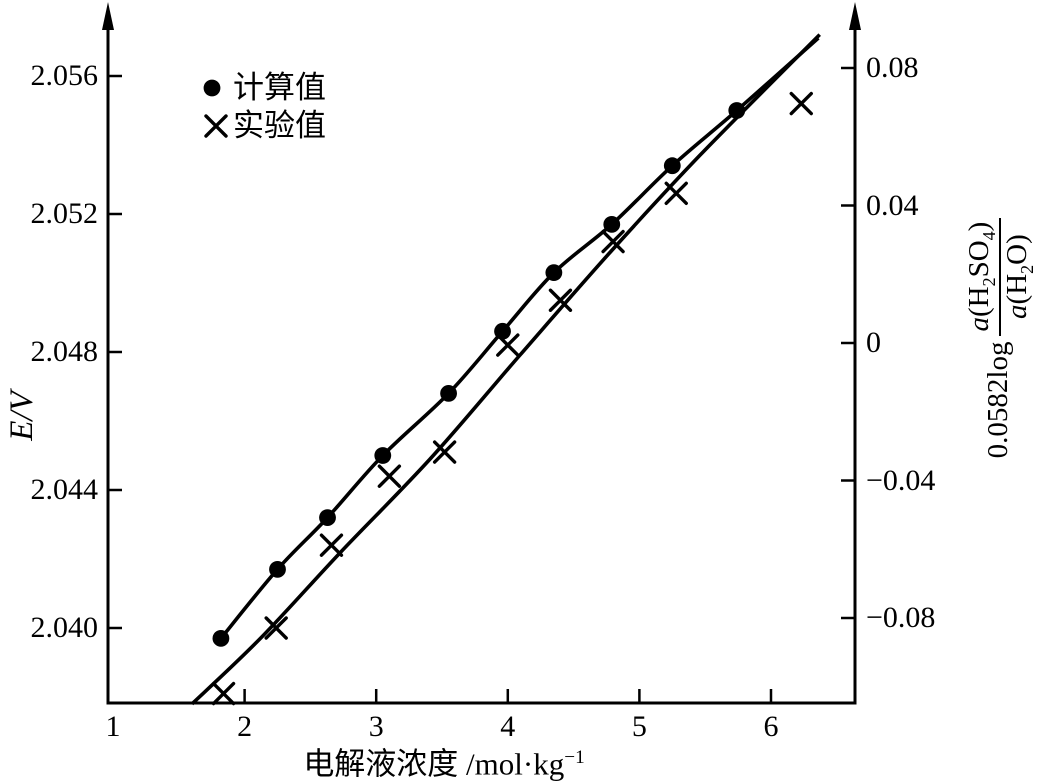  I want to click on legend-label-experimental: 实验值, so click(279, 125).